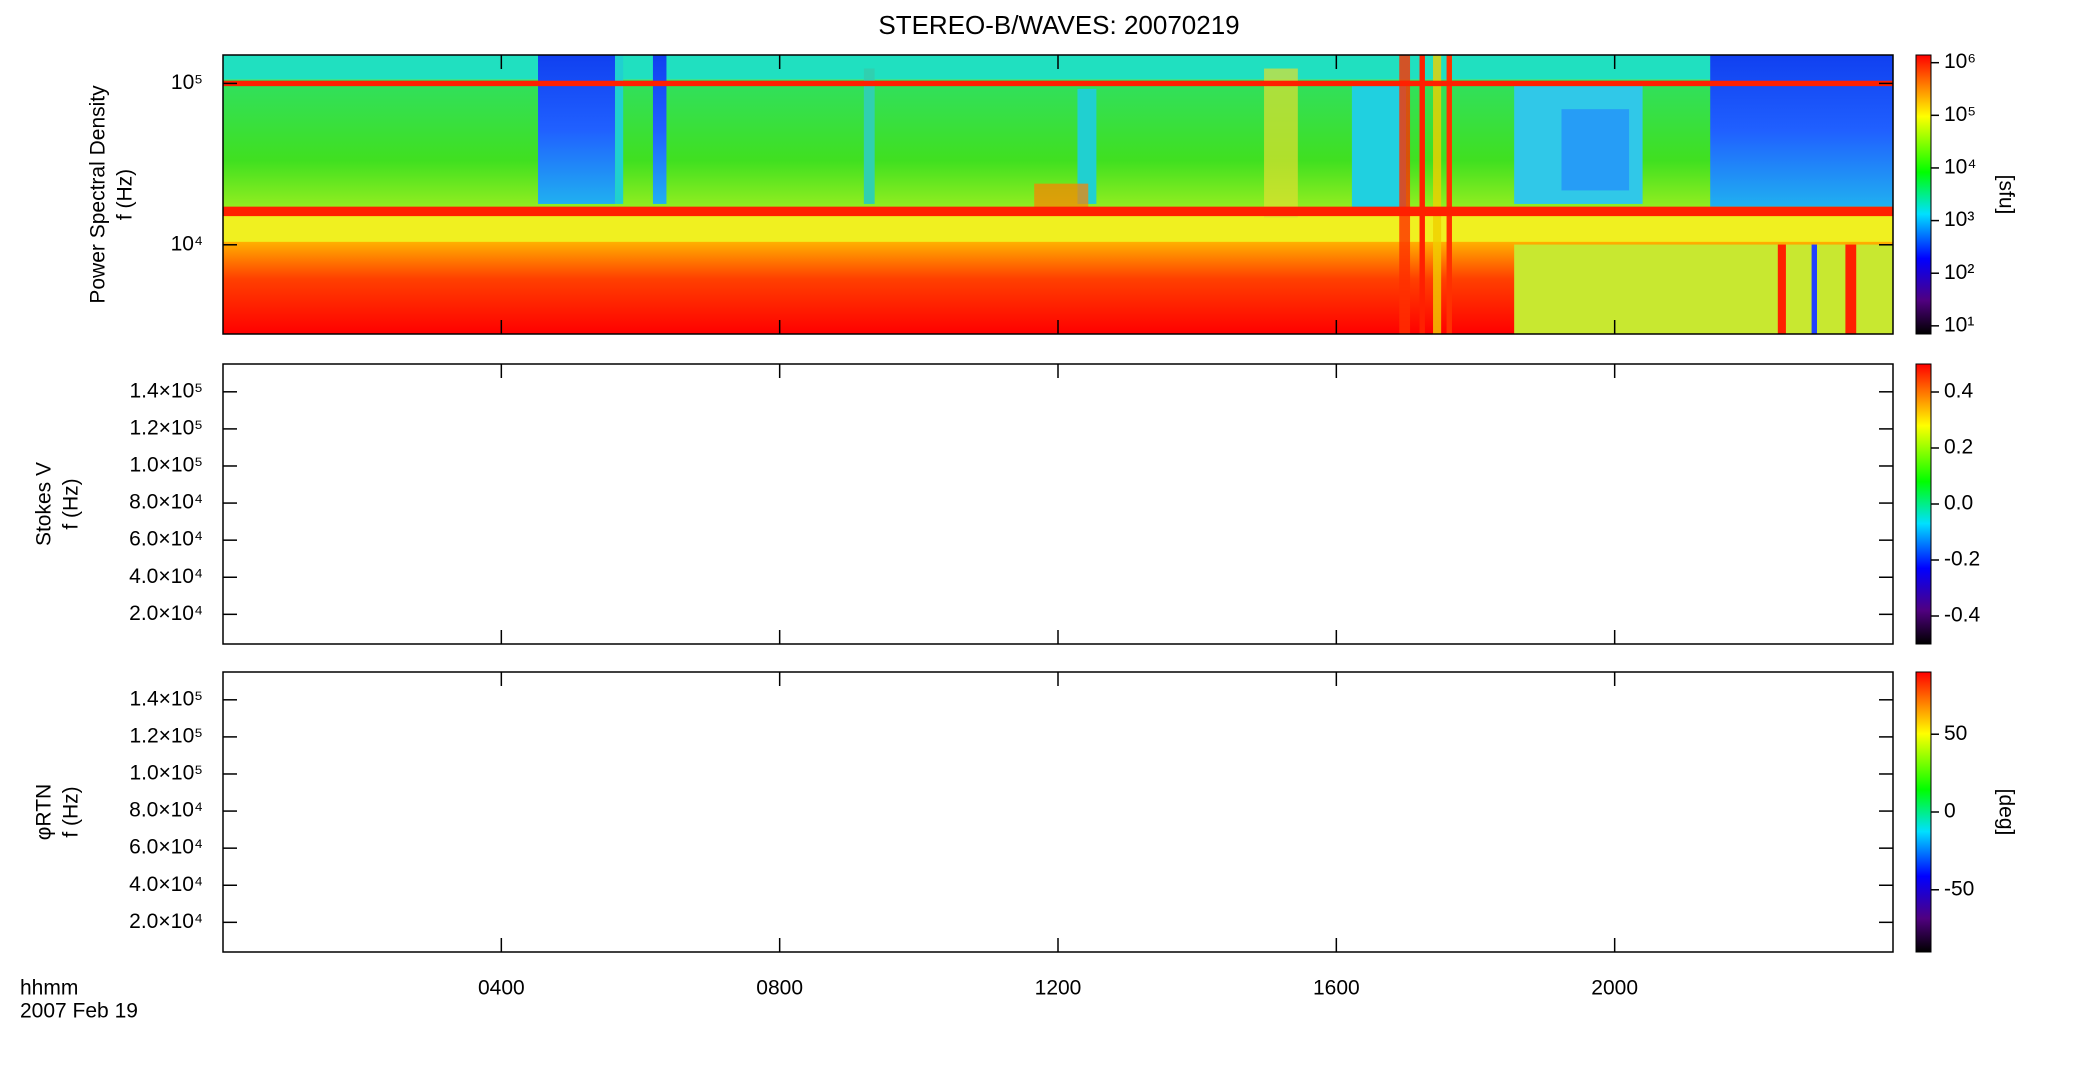 The height and width of the screenshot is (1080, 2096). I want to click on y-axis-label: φRTN, so click(44, 812).